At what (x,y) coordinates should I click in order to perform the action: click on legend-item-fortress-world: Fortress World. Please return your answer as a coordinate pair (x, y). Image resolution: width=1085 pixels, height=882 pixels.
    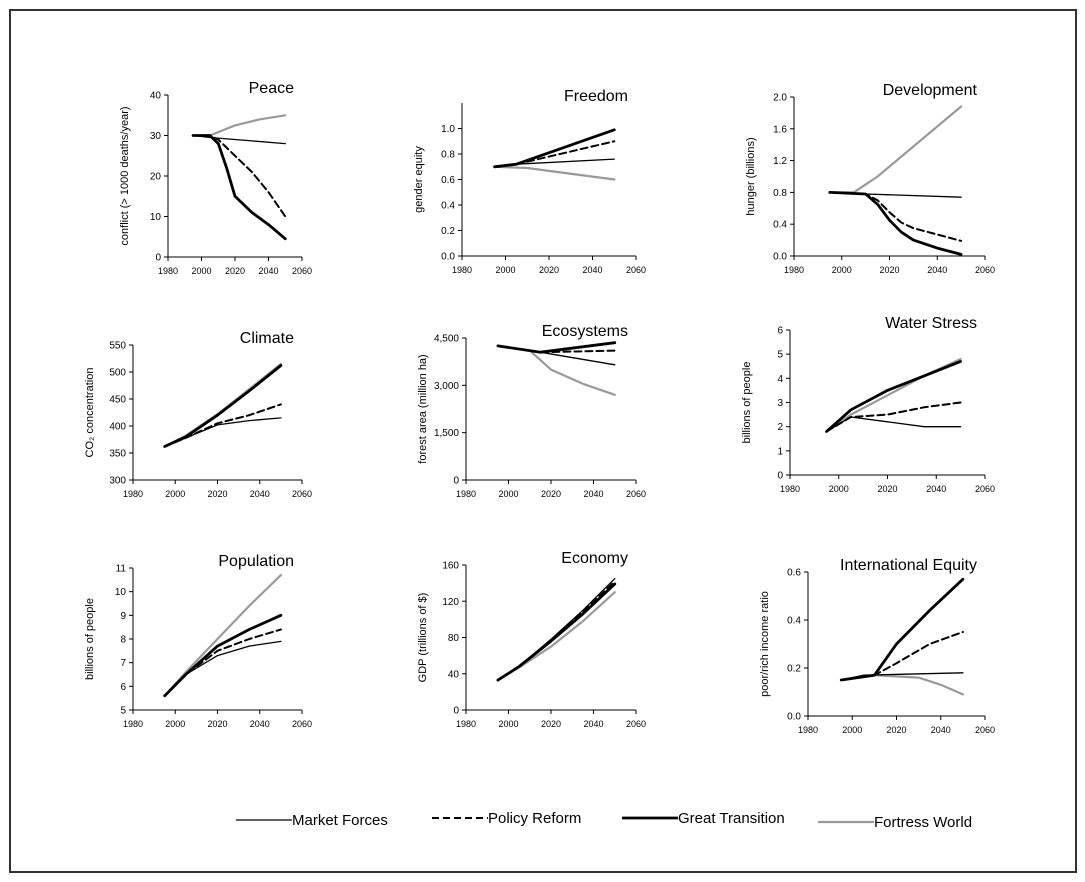
    Looking at the image, I should click on (895, 822).